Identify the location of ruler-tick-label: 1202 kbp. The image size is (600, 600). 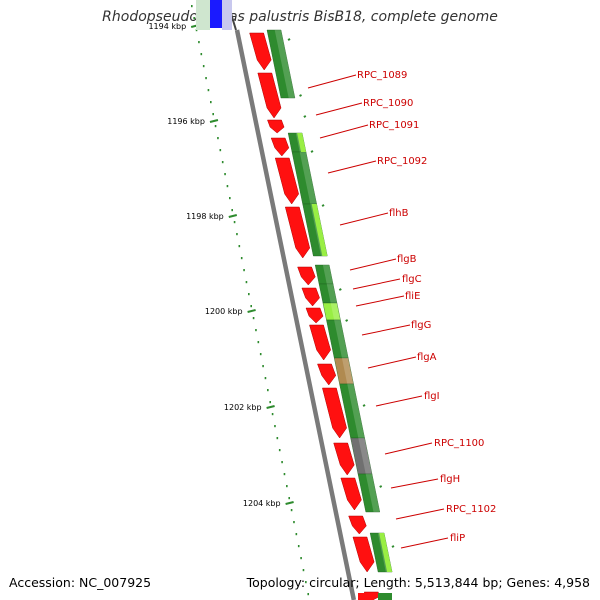
(243, 407).